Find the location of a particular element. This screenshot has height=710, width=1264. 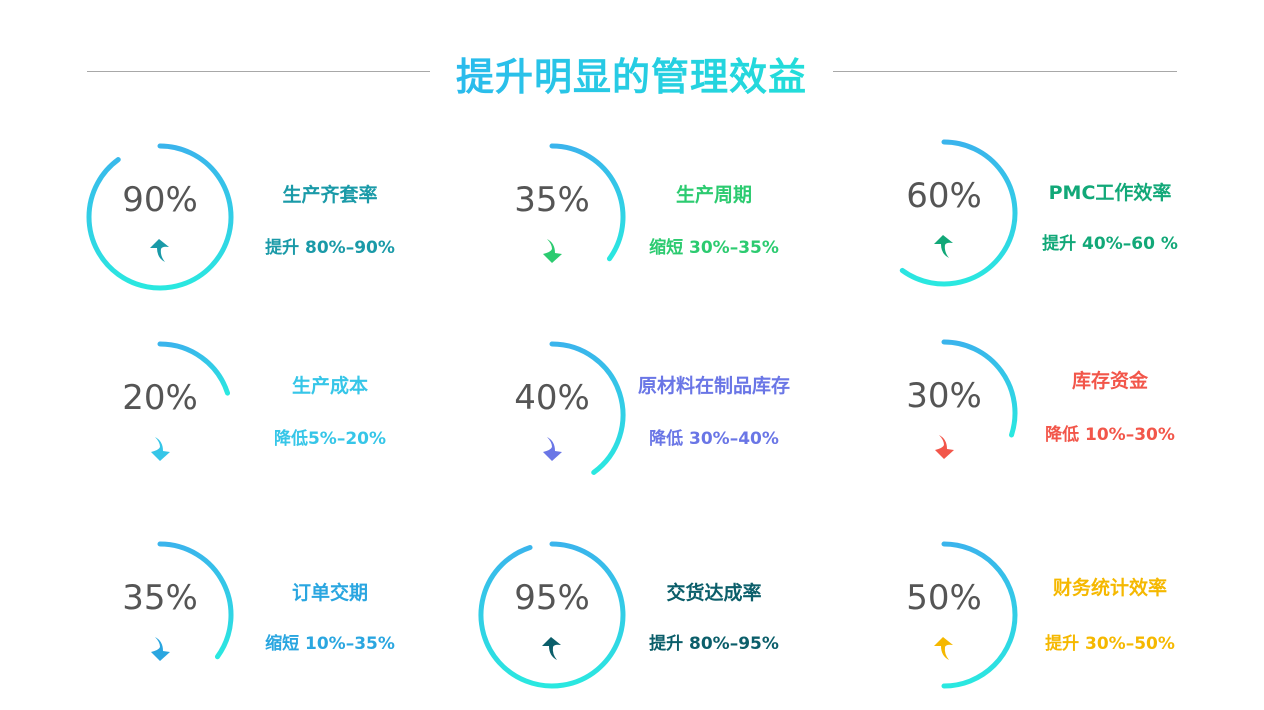

metric-card: 60% is located at coordinates (1059, 213).